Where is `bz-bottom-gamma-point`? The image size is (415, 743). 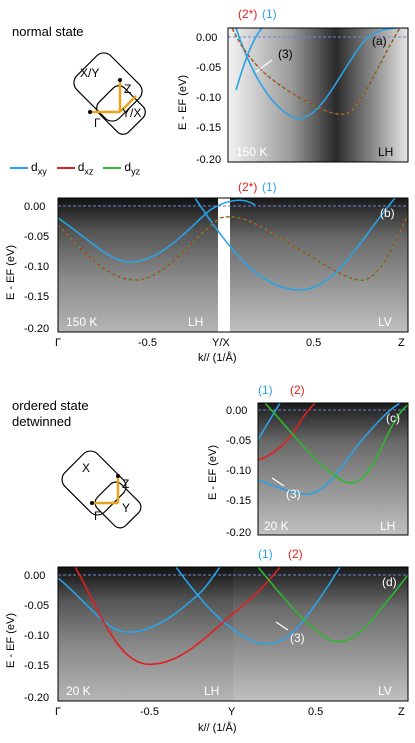
bz-bottom-gamma-point is located at coordinates (92, 503).